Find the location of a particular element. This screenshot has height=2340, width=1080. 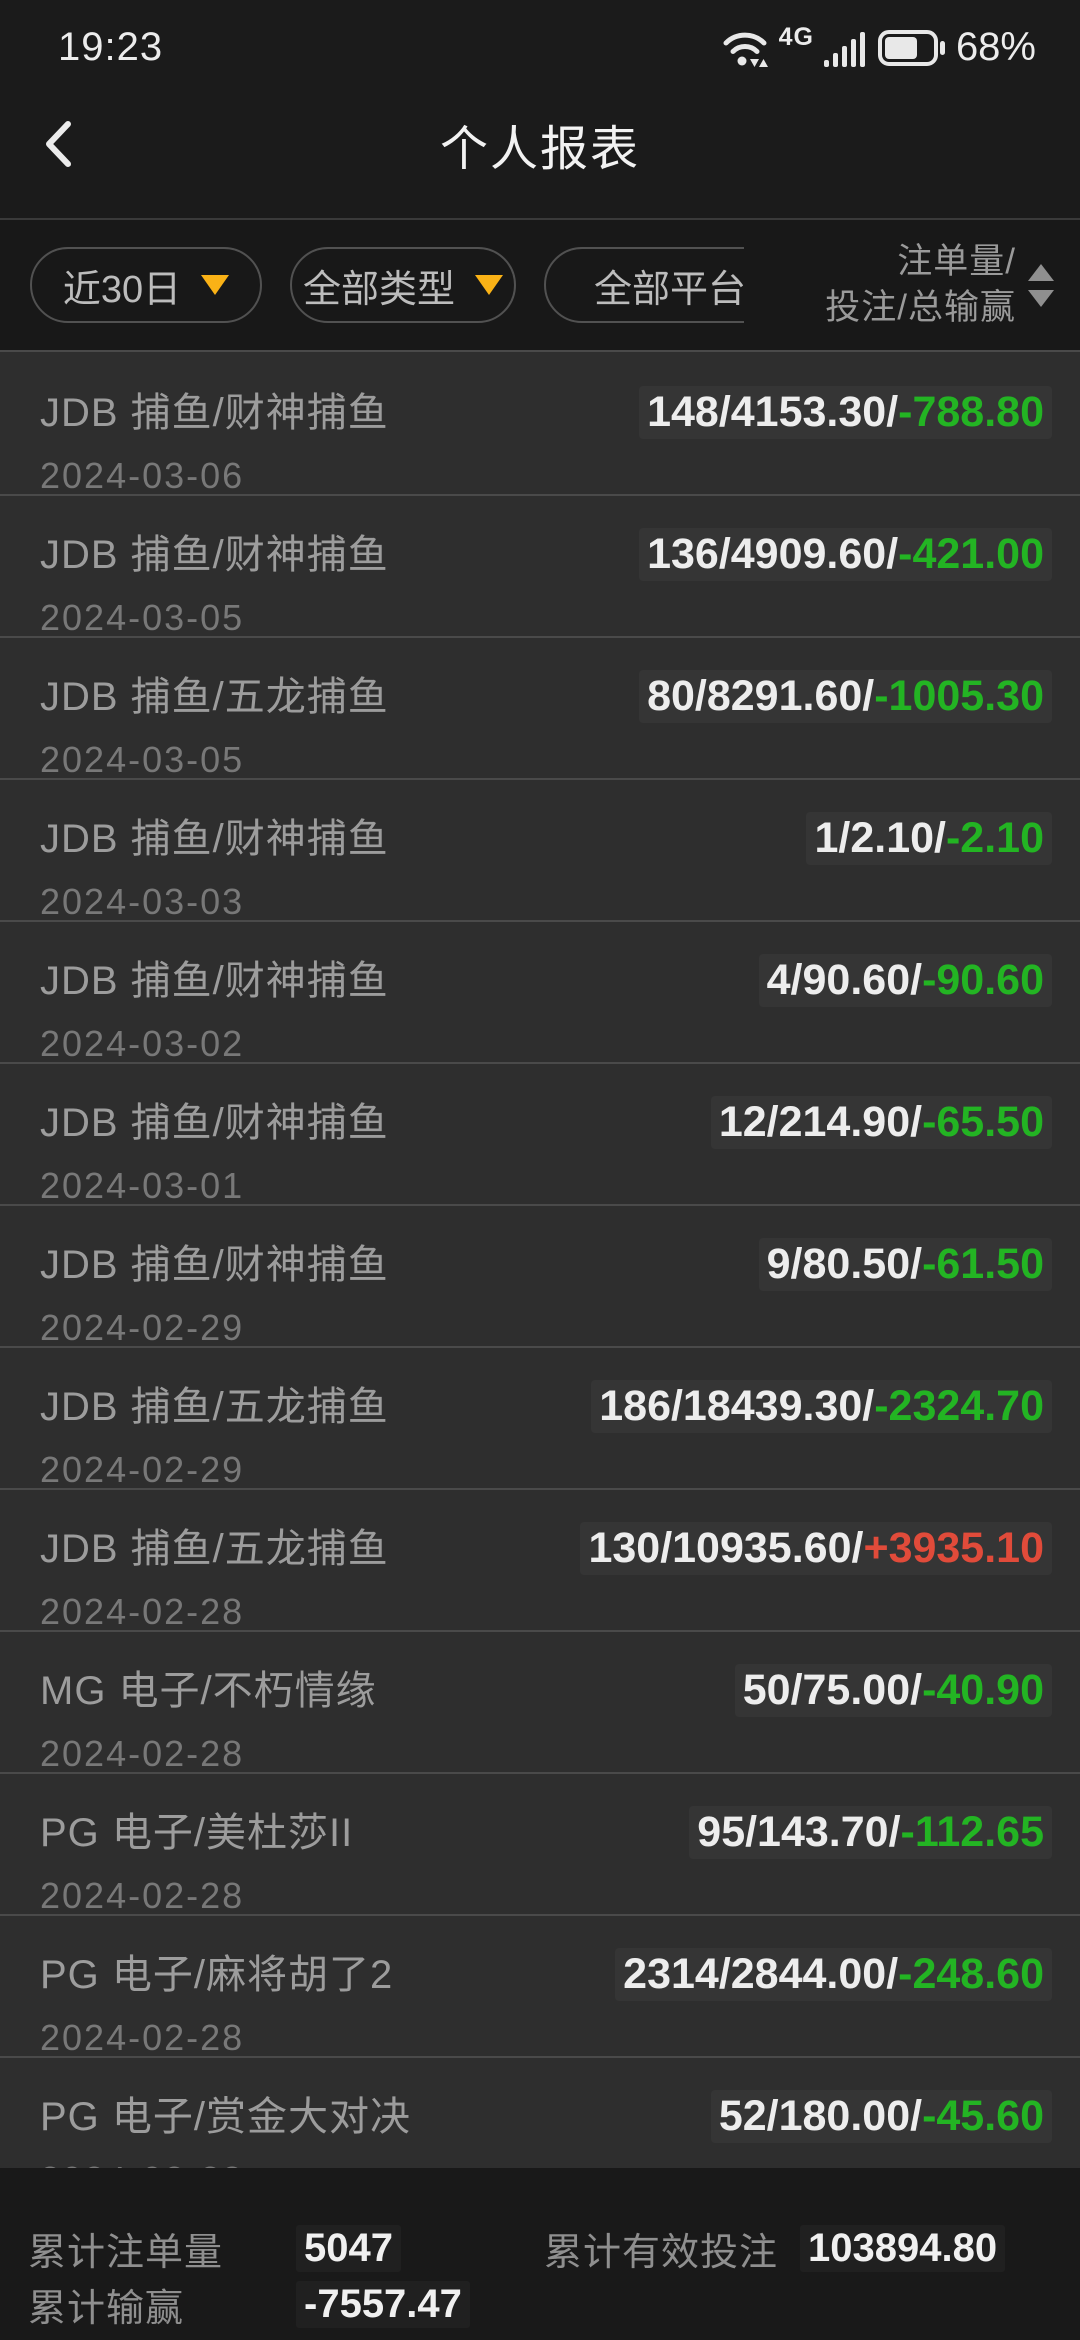

summary-row-2: 累计输赢 -7557.47 is located at coordinates (540, 2304).